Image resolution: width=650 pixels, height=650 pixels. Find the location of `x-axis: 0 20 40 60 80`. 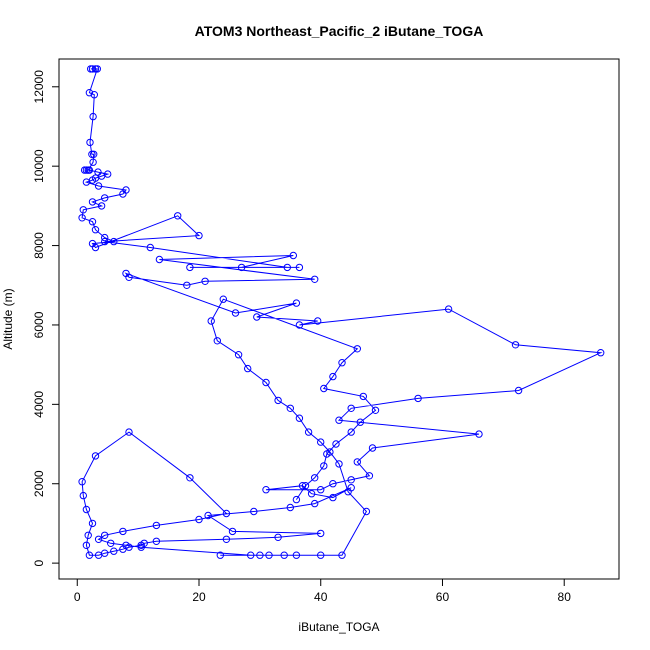

x-axis: 0 20 40 60 80 is located at coordinates (323, 591).